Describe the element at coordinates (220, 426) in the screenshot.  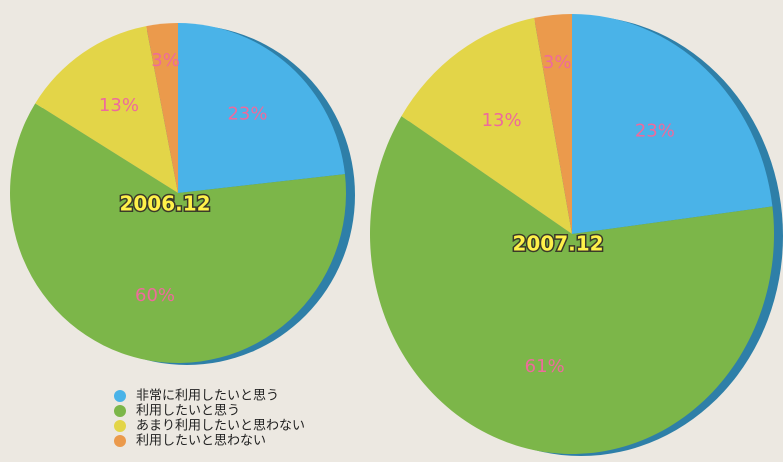
I see `legend-label: あまり利用したいと思わない` at that location.